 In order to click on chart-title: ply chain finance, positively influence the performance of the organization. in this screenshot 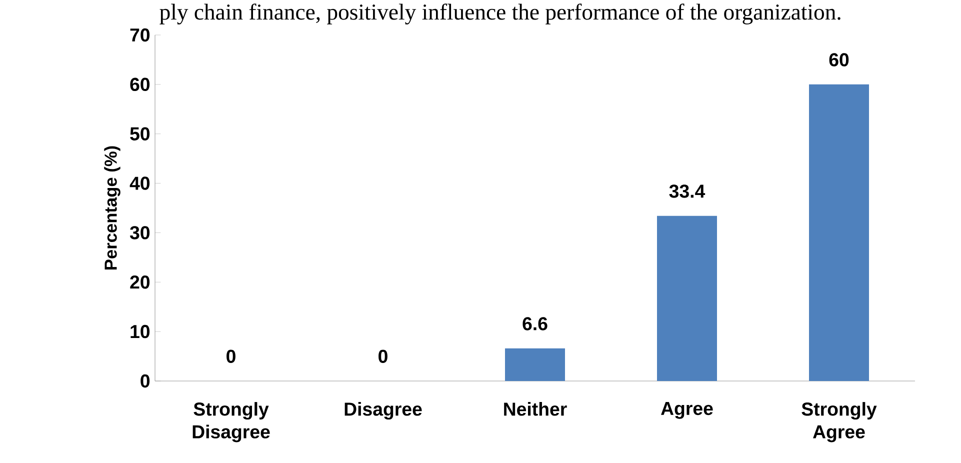, I will do `click(500, 14)`.